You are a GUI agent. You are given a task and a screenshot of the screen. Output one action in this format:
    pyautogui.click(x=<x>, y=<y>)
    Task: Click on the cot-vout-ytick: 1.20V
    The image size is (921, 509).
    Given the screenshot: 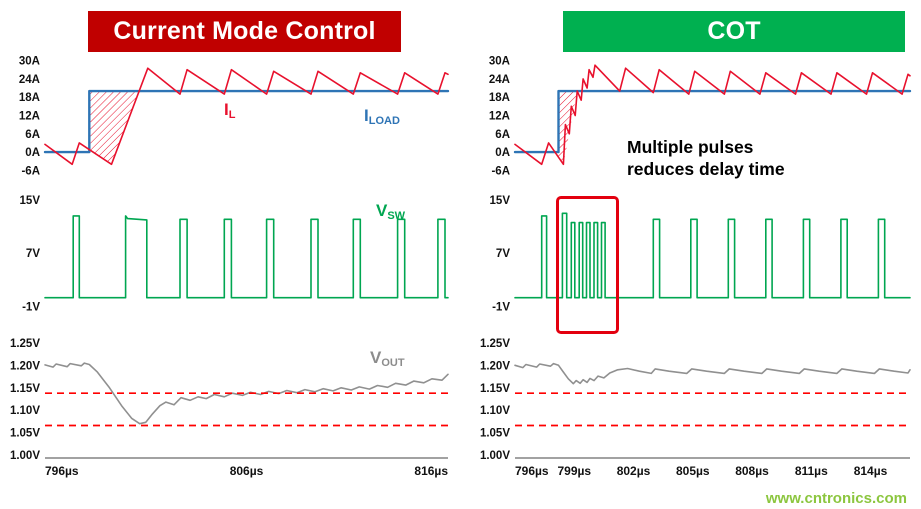 What is the action you would take?
    pyautogui.click(x=495, y=366)
    